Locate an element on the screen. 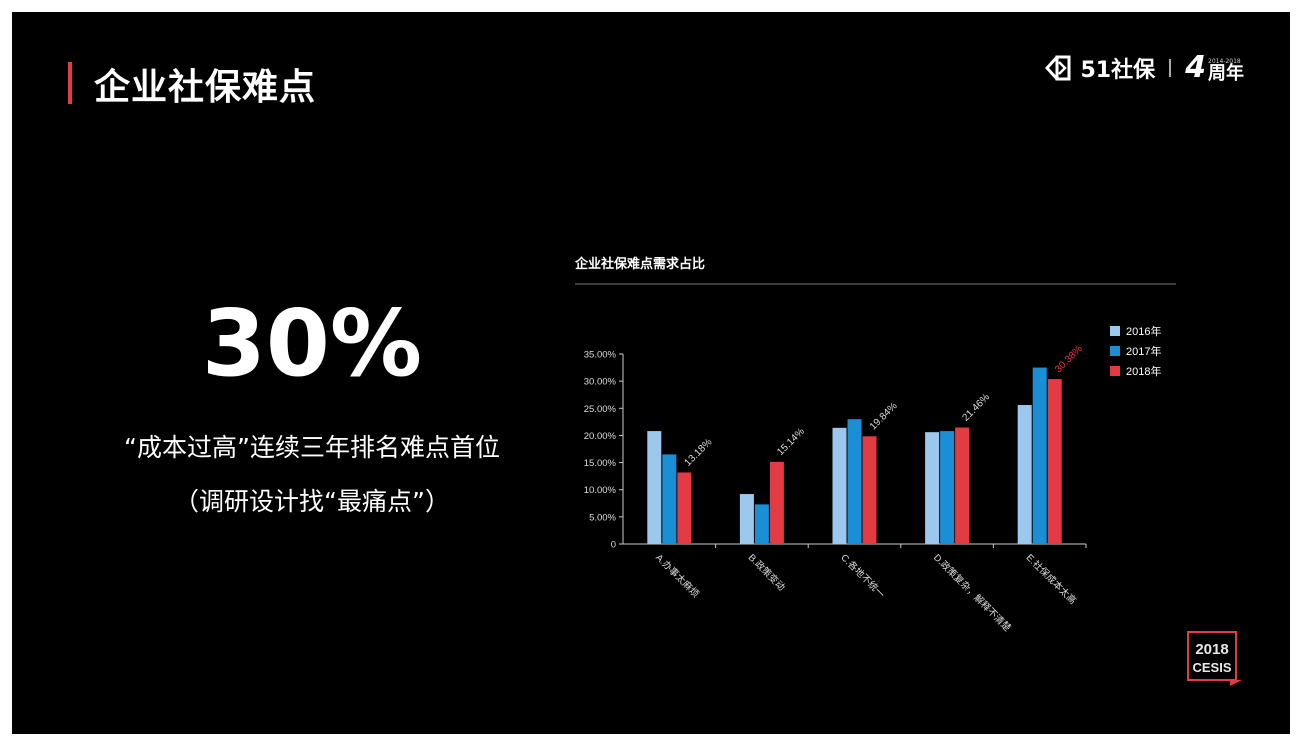 This screenshot has width=1302, height=748. x-category-label: C.各地不统一 is located at coordinates (862, 576).